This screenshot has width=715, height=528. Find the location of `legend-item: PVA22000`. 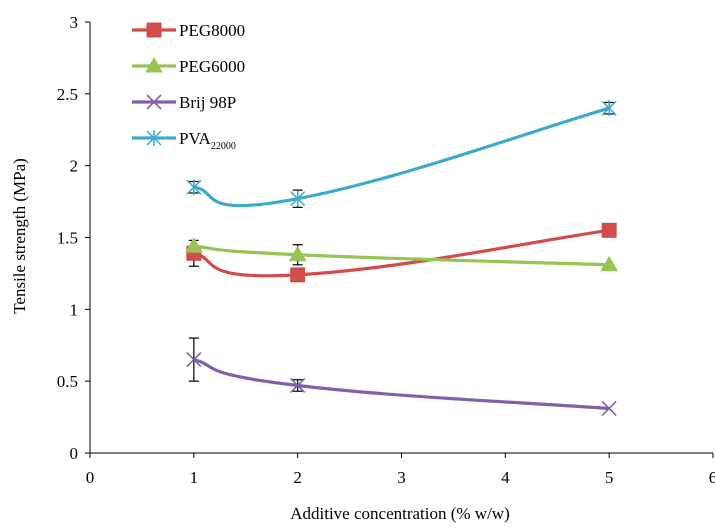

legend-item: PVA22000 is located at coordinates (184, 140).